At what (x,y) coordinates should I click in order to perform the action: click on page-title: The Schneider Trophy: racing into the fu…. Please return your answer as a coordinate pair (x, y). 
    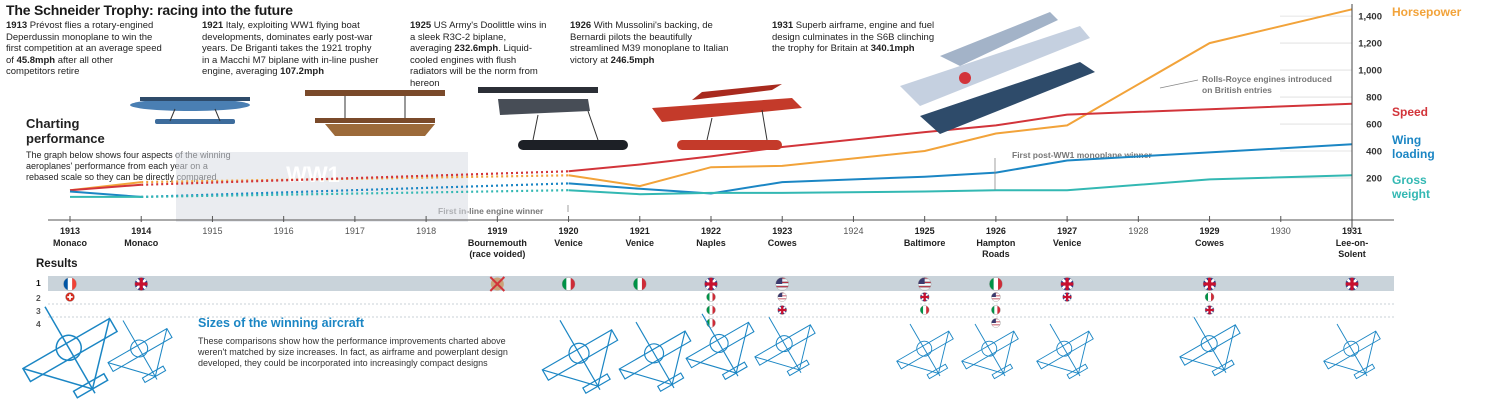
    Looking at the image, I should click on (149, 10).